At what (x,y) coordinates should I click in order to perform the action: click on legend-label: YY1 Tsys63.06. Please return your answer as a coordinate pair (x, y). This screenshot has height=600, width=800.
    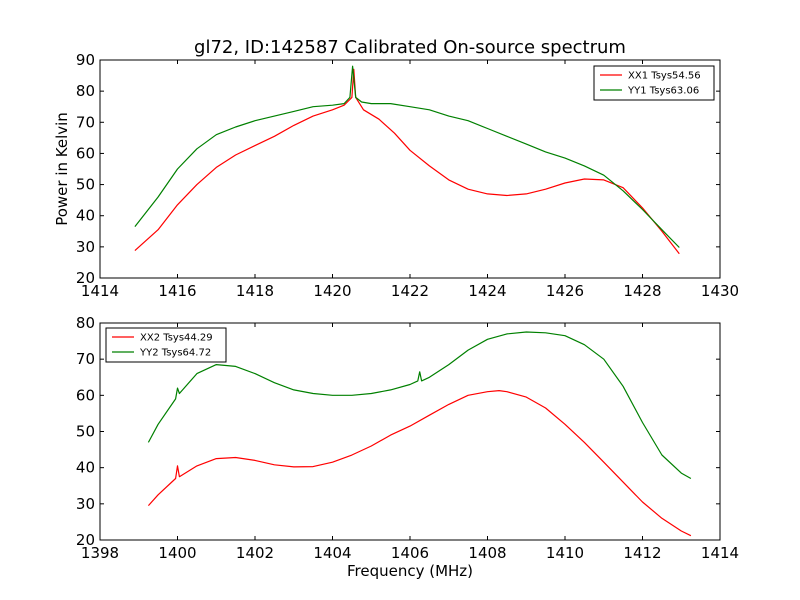
    Looking at the image, I should click on (663, 91).